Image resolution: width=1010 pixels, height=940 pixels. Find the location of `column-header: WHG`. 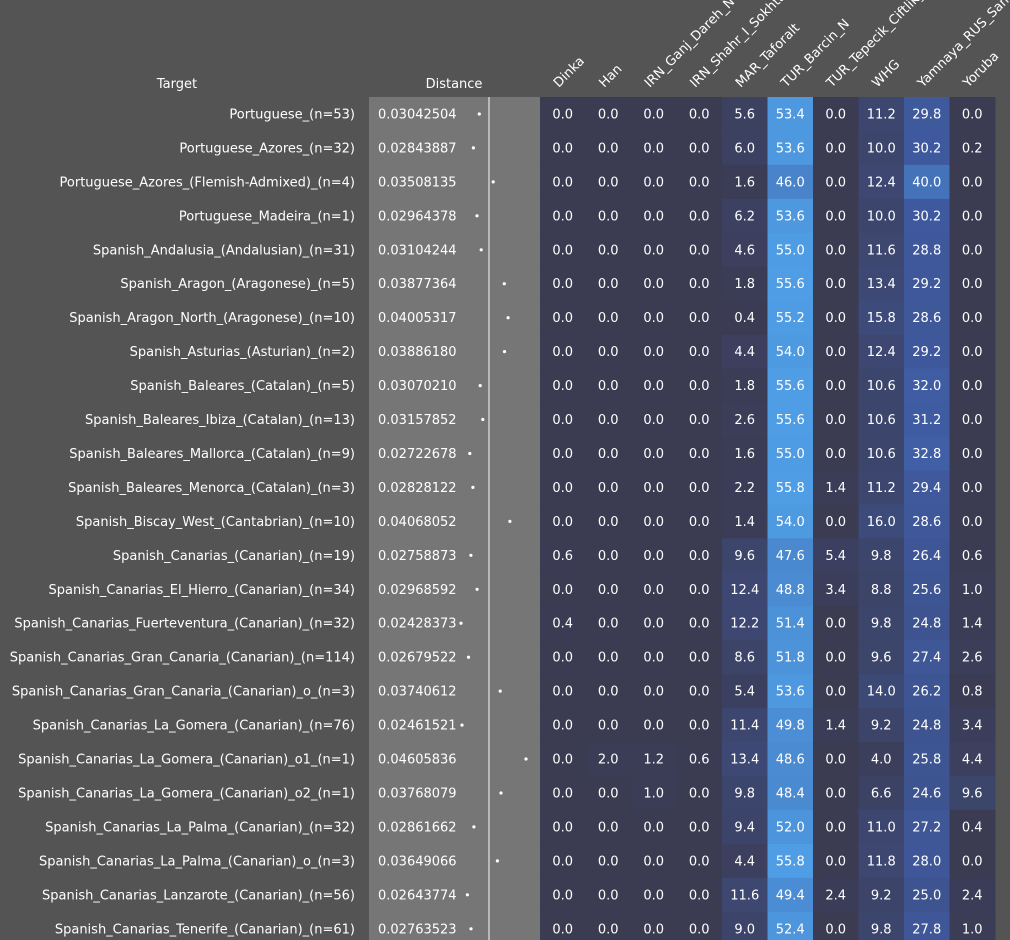

column-header: WHG is located at coordinates (886, 74).